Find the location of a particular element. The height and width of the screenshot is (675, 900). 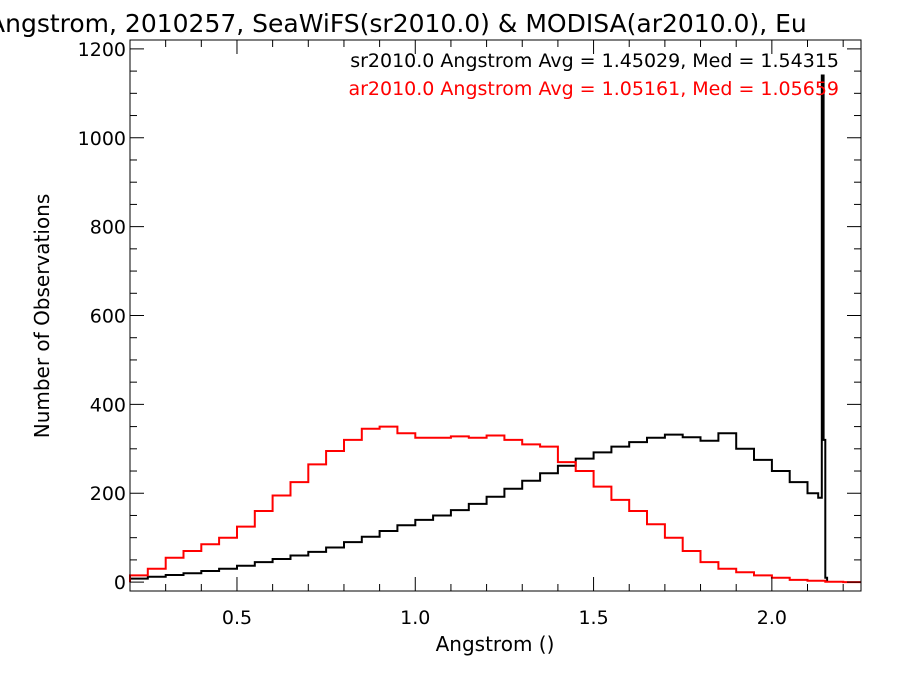

y-tick-label: 800 is located at coordinates (108, 228).